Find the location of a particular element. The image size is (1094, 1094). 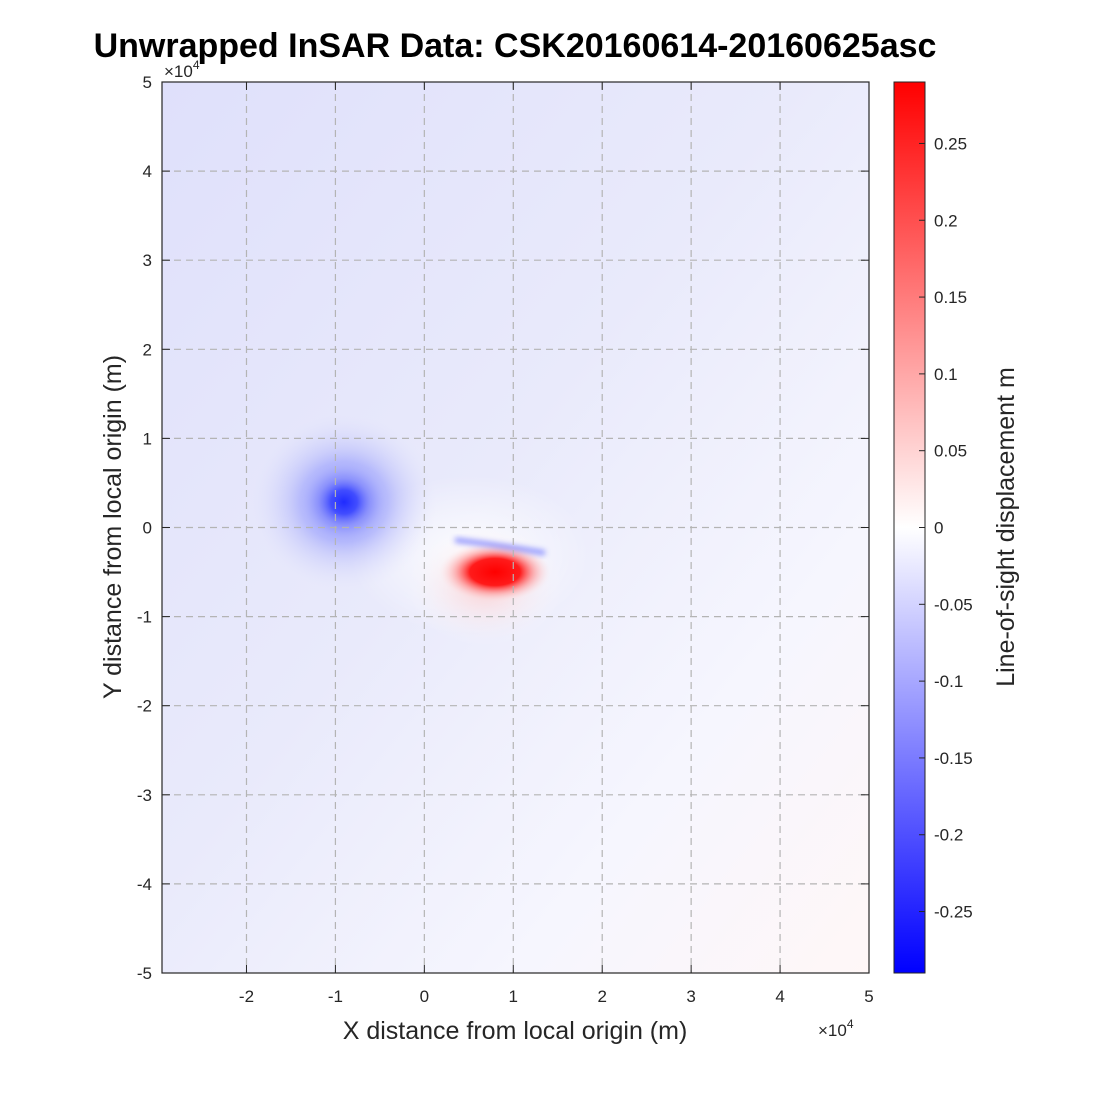

colorbar-tick-label: 0.25 is located at coordinates (950, 143).